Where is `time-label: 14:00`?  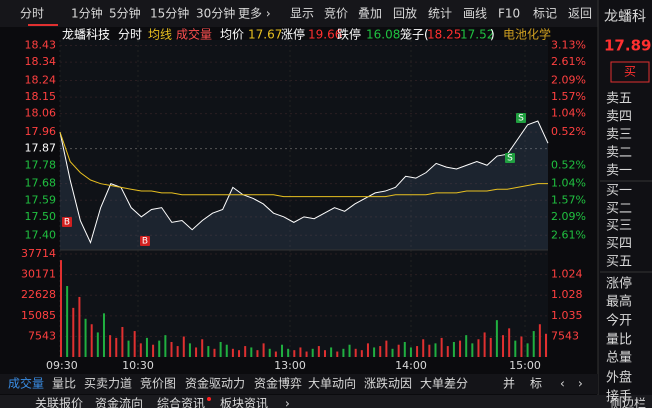 time-label: 14:00 is located at coordinates (411, 365).